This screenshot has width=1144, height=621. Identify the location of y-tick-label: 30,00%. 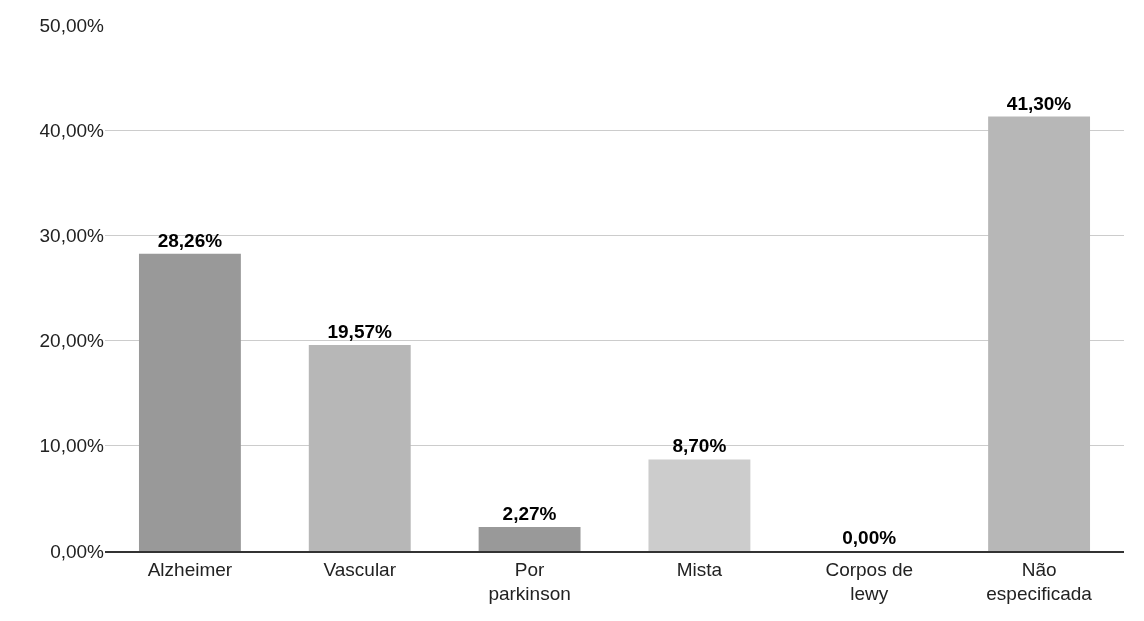
(72, 236).